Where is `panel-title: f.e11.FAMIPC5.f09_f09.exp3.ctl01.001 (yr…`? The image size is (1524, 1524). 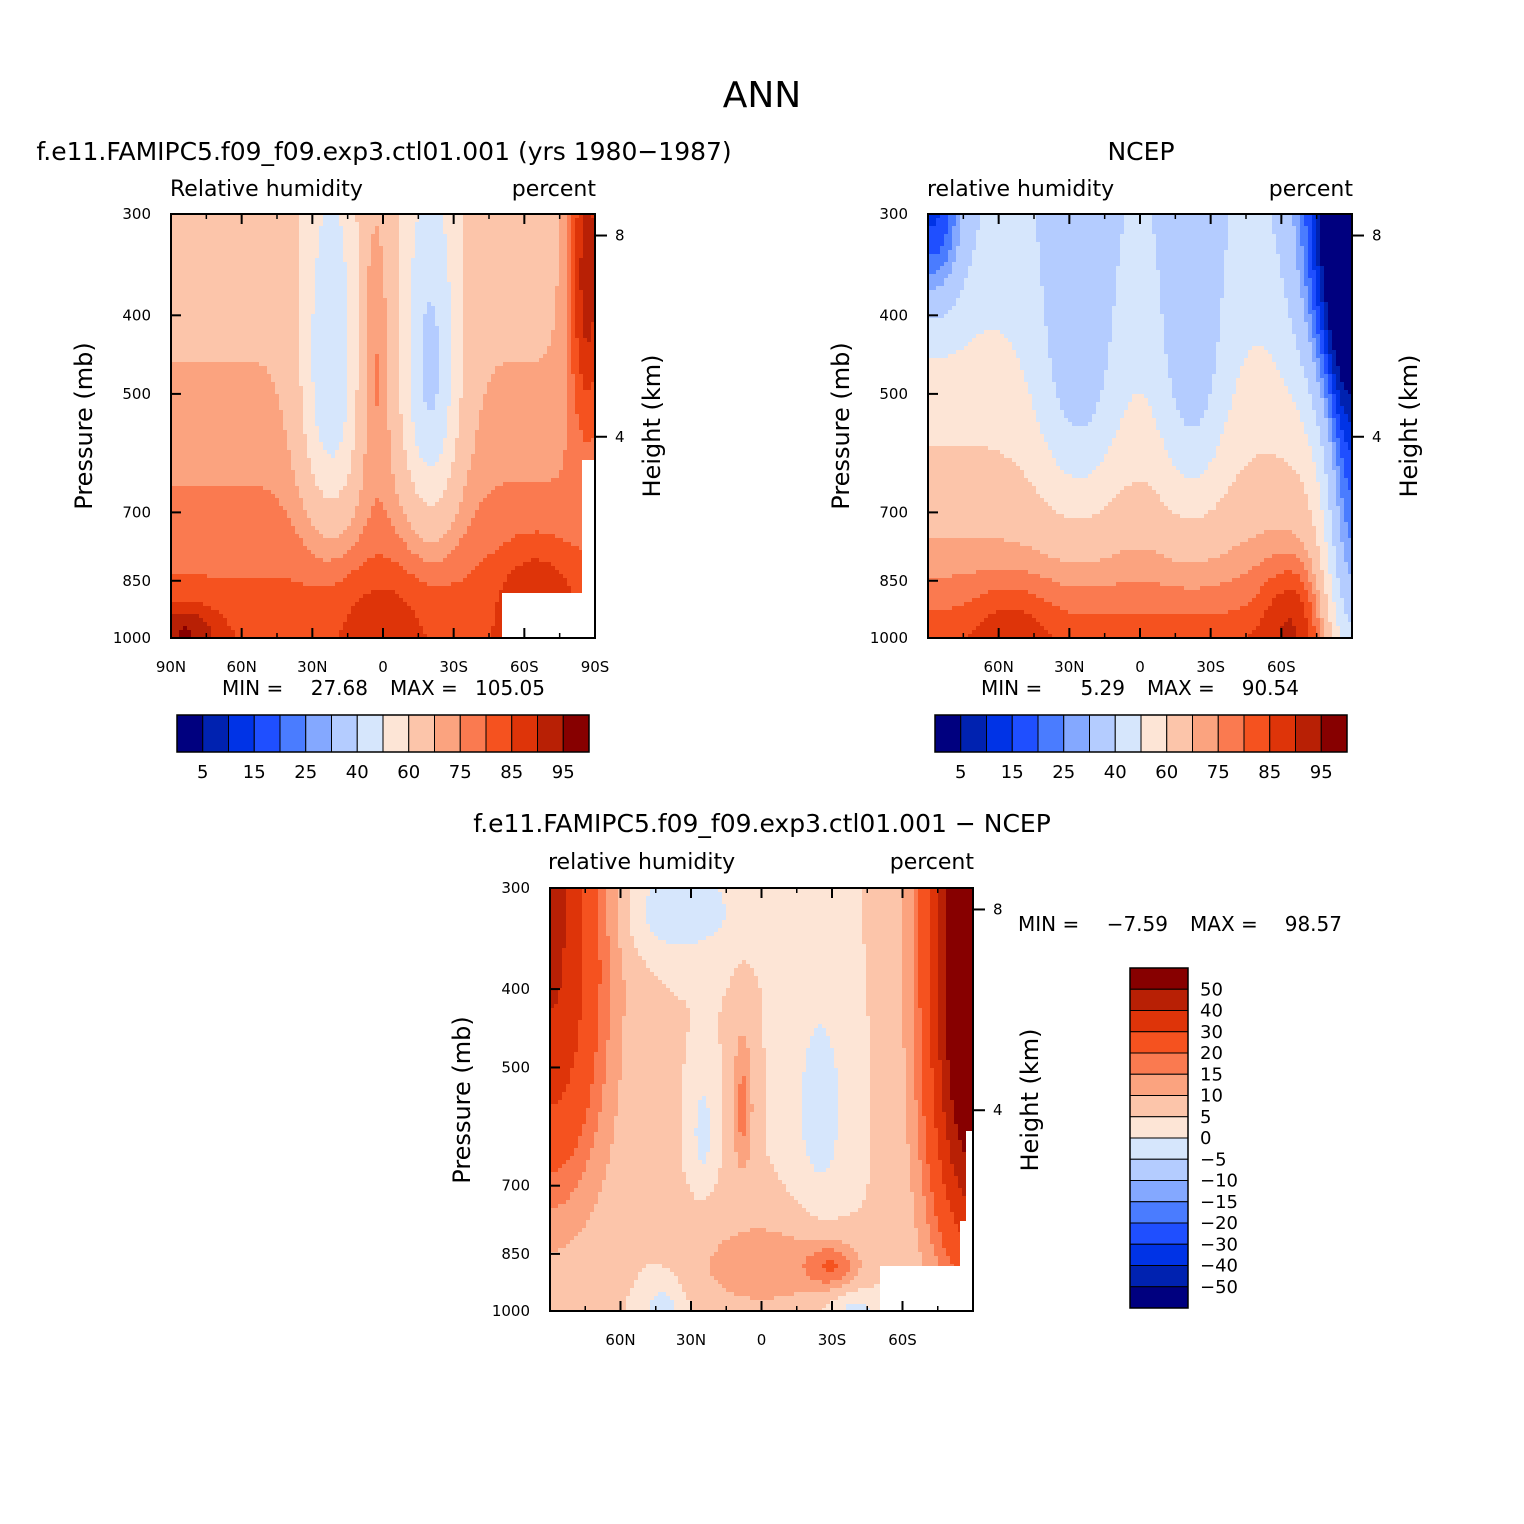
panel-title: f.e11.FAMIPC5.f09_f09.exp3.ctl01.001 (yr… is located at coordinates (383, 151).